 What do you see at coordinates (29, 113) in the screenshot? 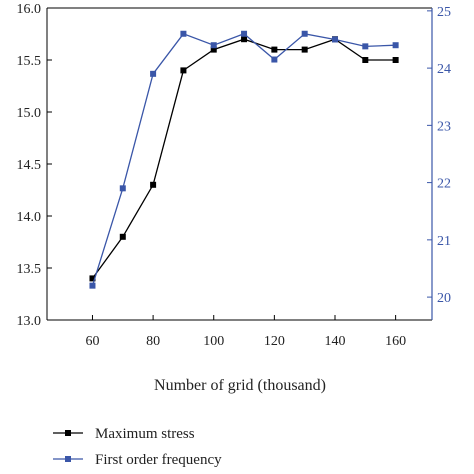
I see `left-tick-label: 15.0` at bounding box center [29, 113].